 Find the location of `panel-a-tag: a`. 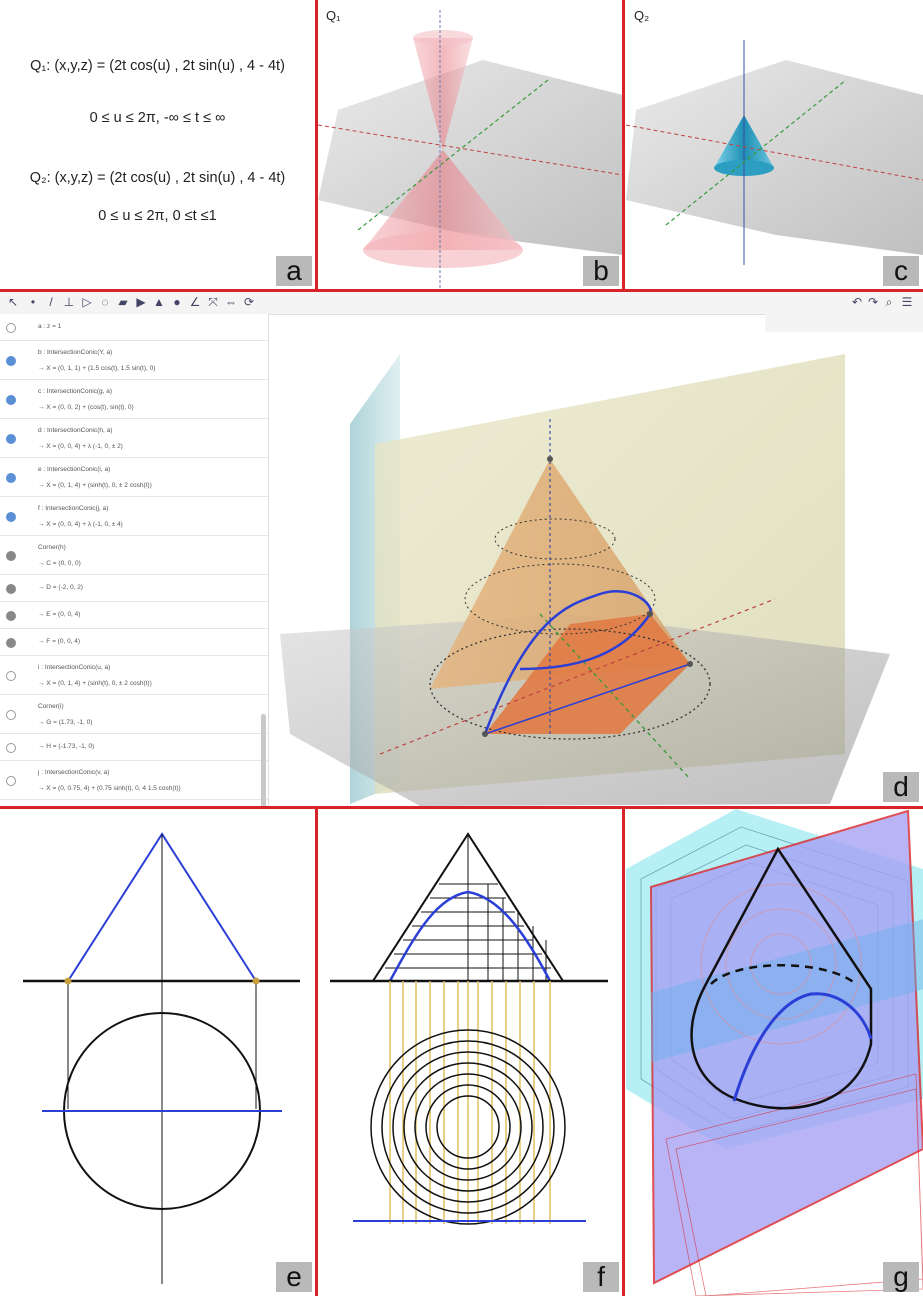

panel-a-tag: a is located at coordinates (294, 271).